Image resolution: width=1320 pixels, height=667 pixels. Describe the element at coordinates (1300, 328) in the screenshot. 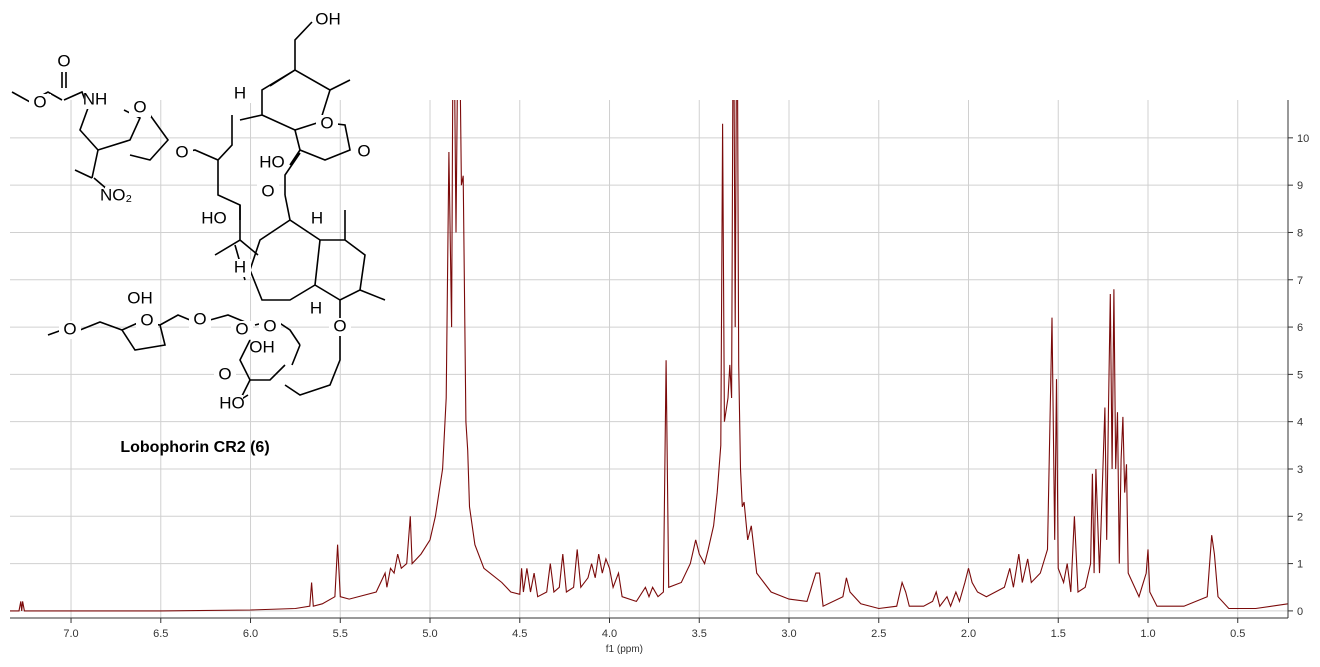

I see `y-tick-label: 6` at that location.